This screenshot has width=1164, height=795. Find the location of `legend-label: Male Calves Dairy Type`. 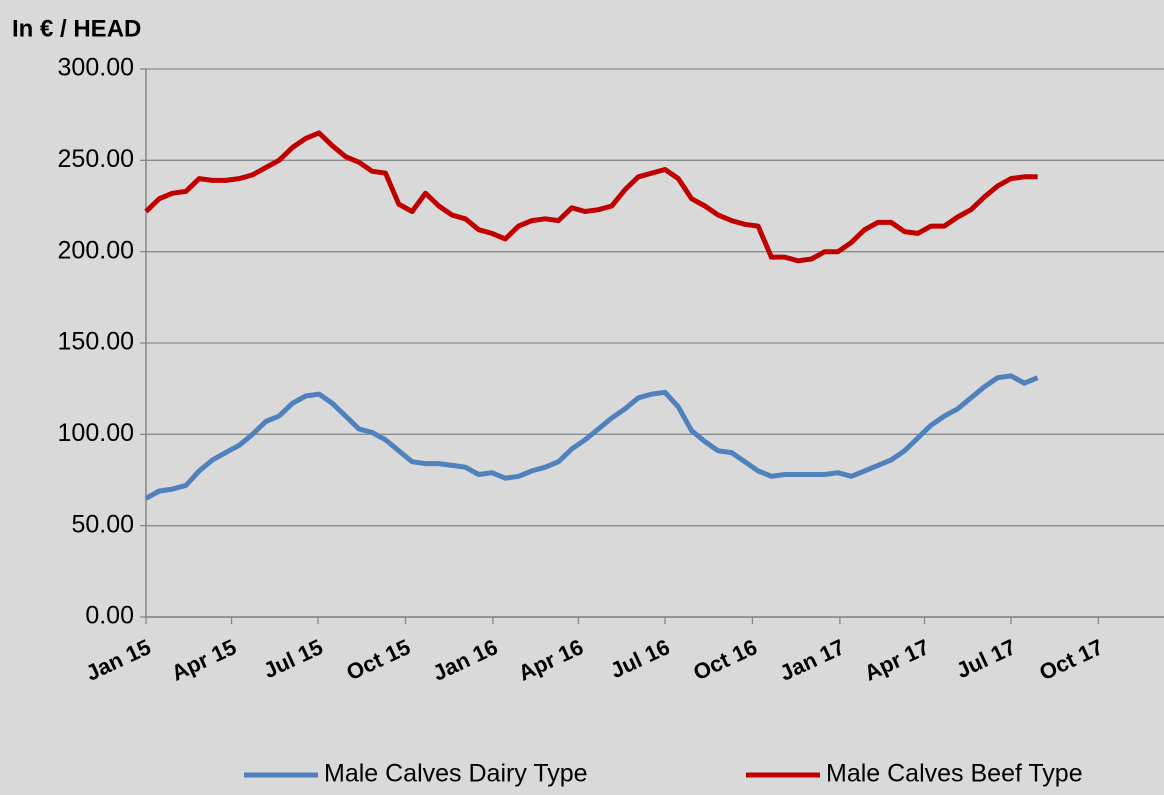

legend-label: Male Calves Dairy Type is located at coordinates (456, 774).